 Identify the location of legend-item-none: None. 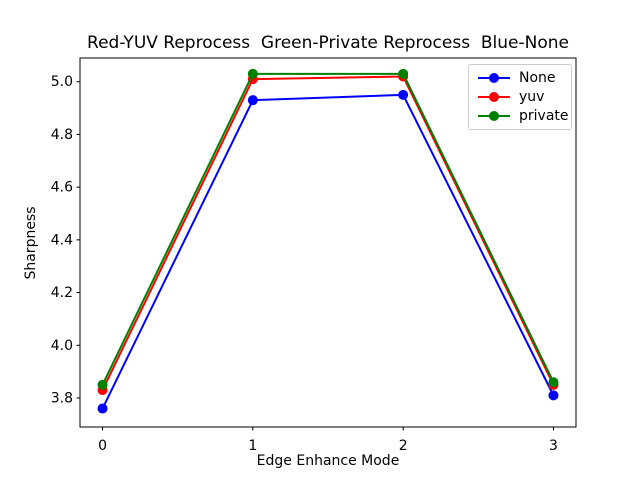
(521, 78).